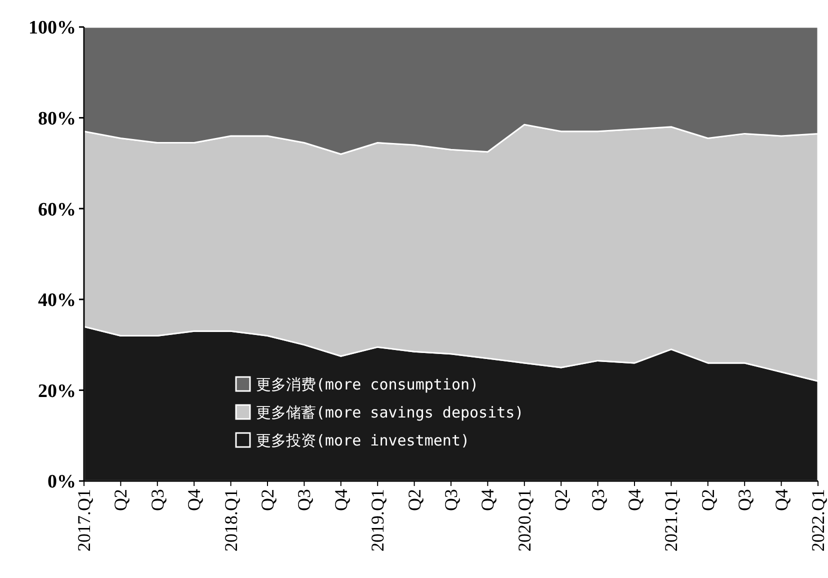 This screenshot has height=578, width=828. I want to click on y-tick-label: 0%, so click(62, 482).